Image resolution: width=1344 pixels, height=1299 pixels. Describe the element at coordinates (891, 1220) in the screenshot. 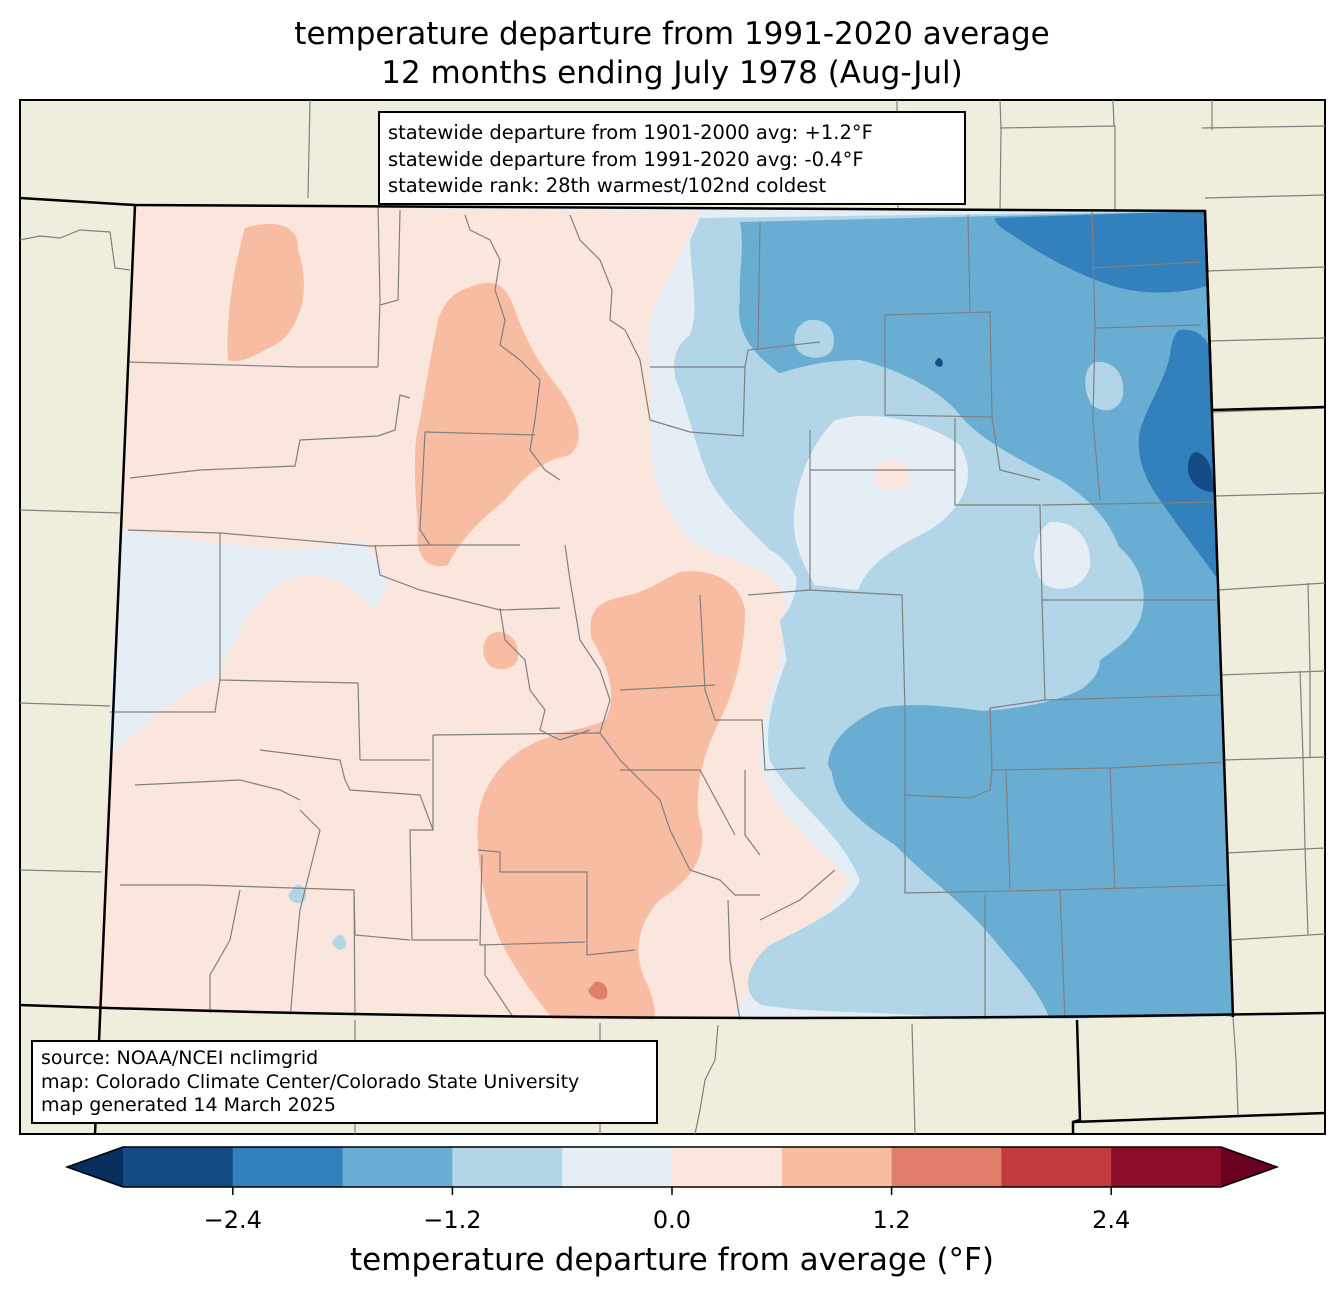

I see `colorbar-tick-label: 1.2` at that location.